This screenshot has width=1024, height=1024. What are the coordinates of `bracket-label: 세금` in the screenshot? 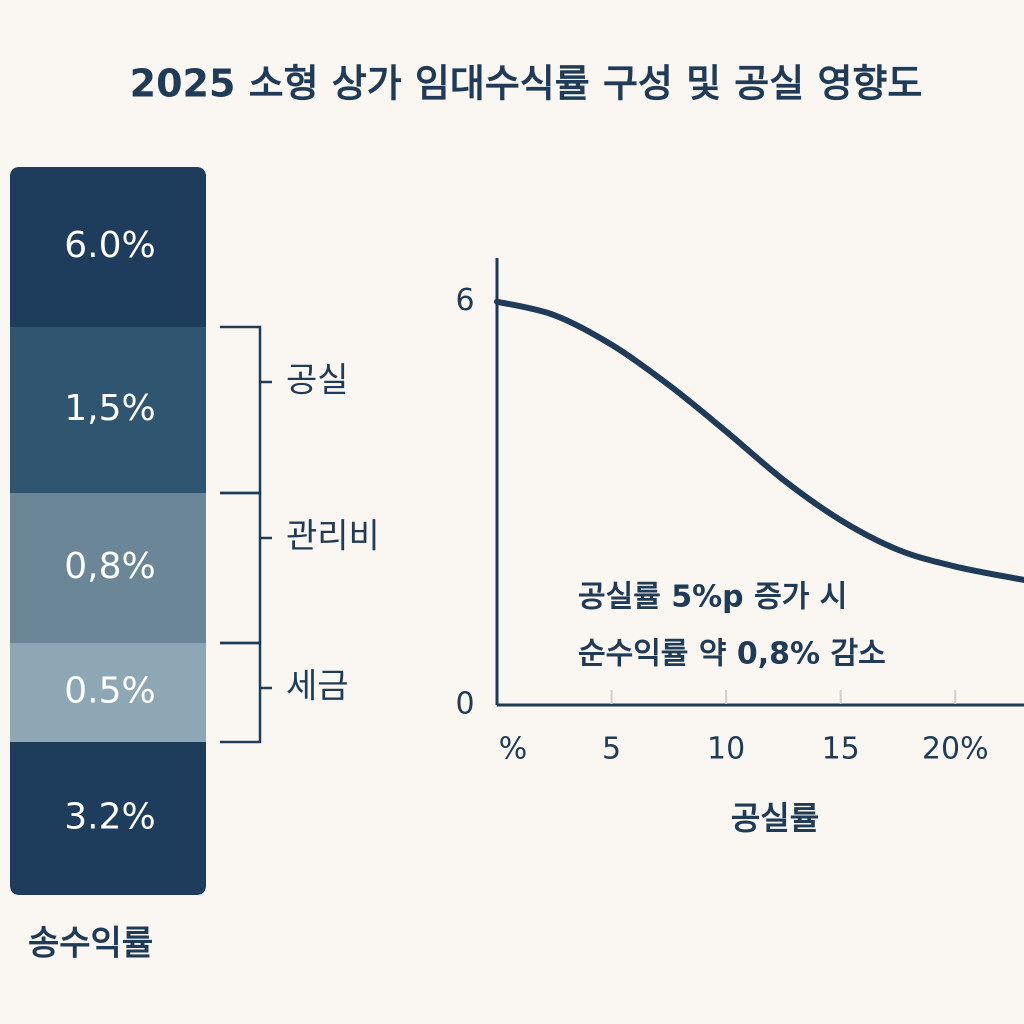 It's located at (317, 687).